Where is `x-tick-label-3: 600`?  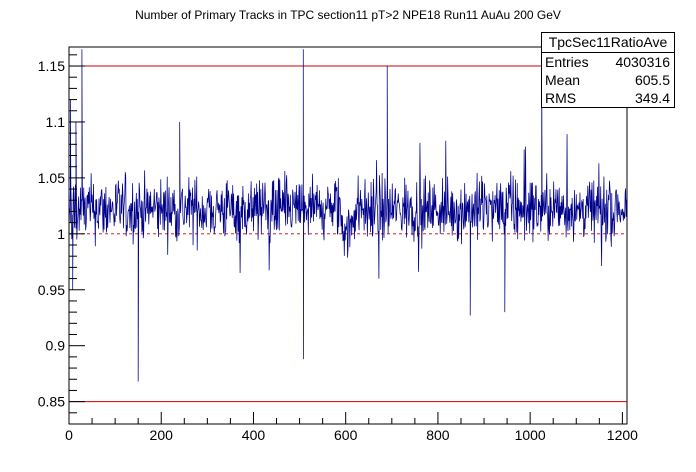 x-tick-label-3: 600 is located at coordinates (346, 435).